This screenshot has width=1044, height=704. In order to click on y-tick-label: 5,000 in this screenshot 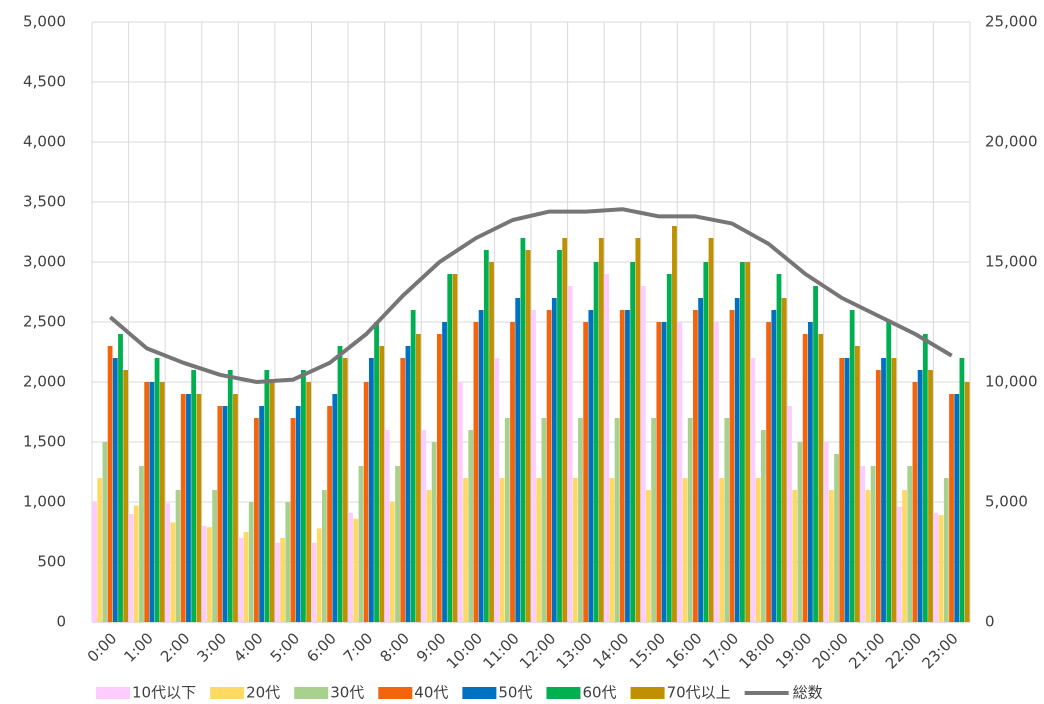, I will do `click(44, 22)`.